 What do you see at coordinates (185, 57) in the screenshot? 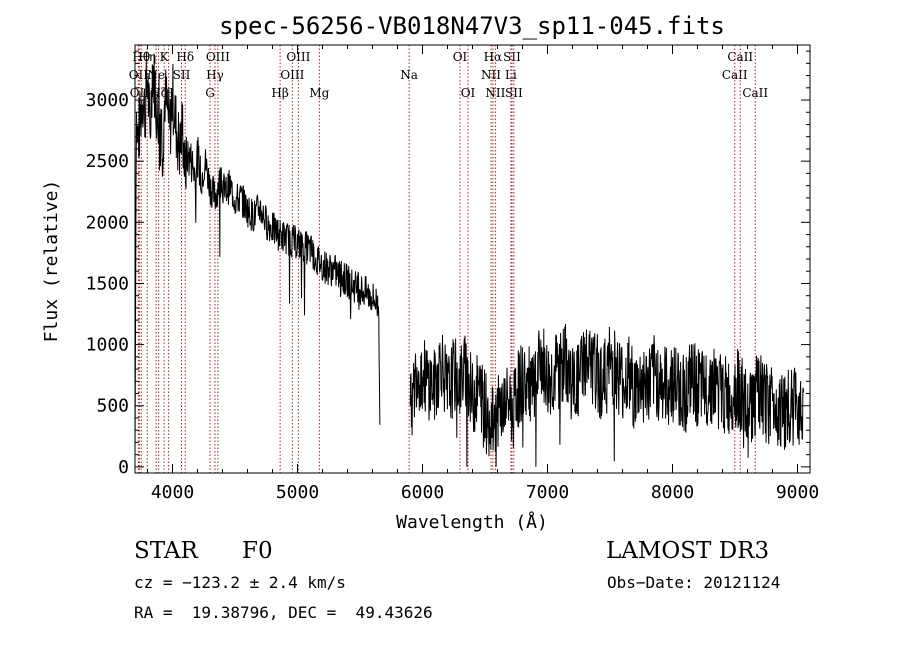
I see `line-marker-label: Hδ` at bounding box center [185, 57].